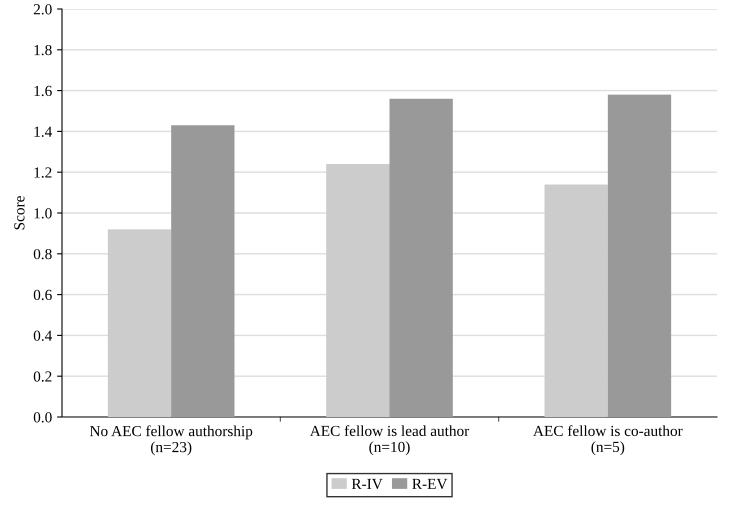 The image size is (752, 505). I want to click on y-axis-title: Score, so click(19, 213).